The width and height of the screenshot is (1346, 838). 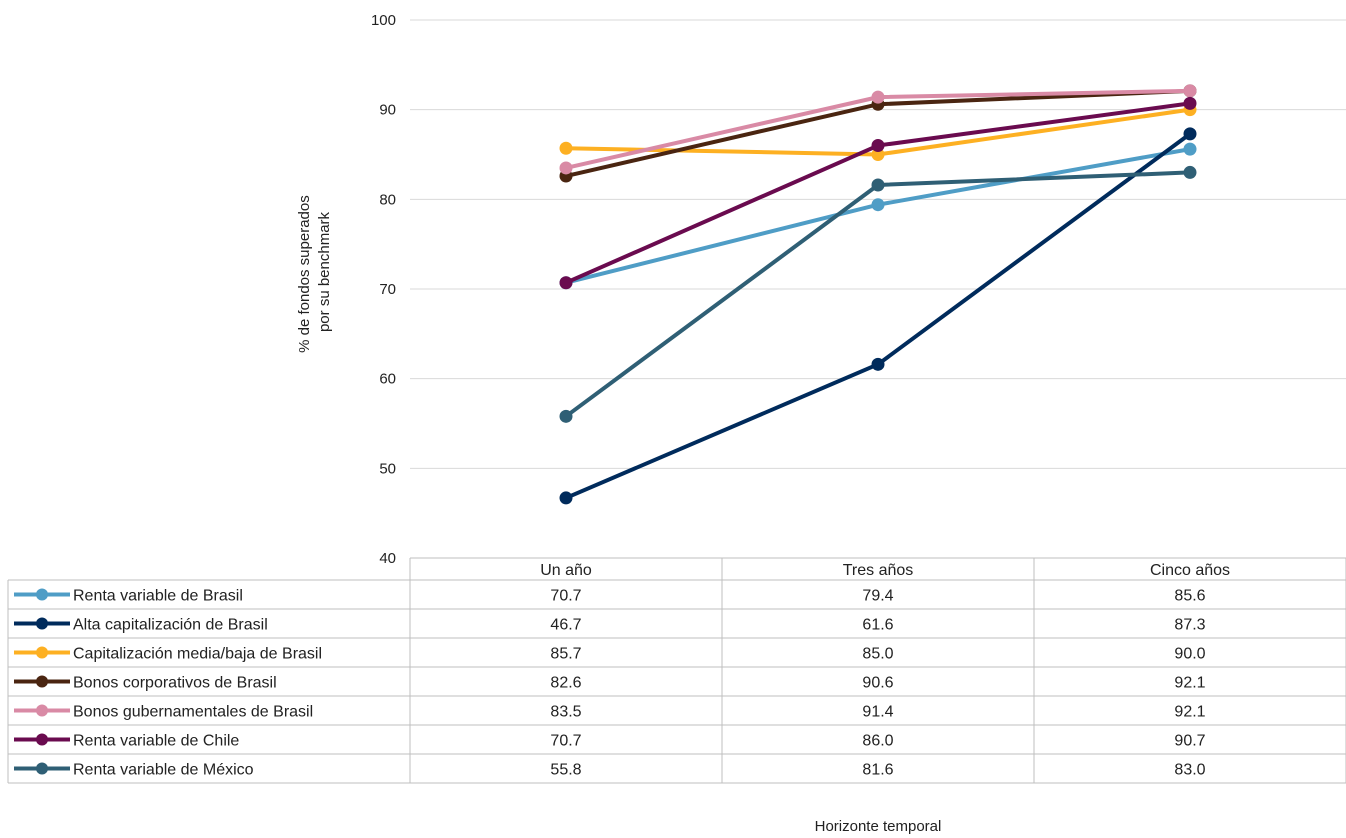 I want to click on y-axis-ticks: 40 50 60 70 80 90 100, so click(x=383, y=289).